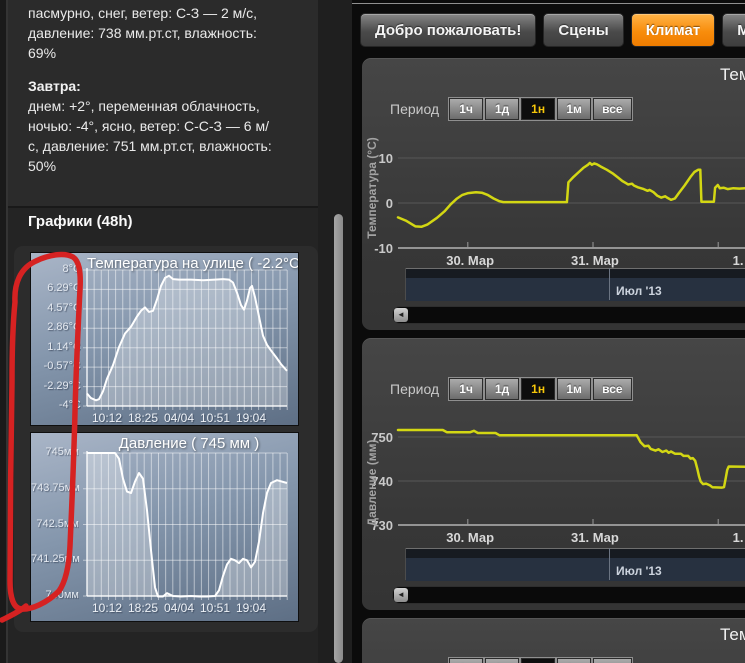  What do you see at coordinates (64, 288) in the screenshot?
I see `mini-y-tick-label: 6.29°C` at bounding box center [64, 288].